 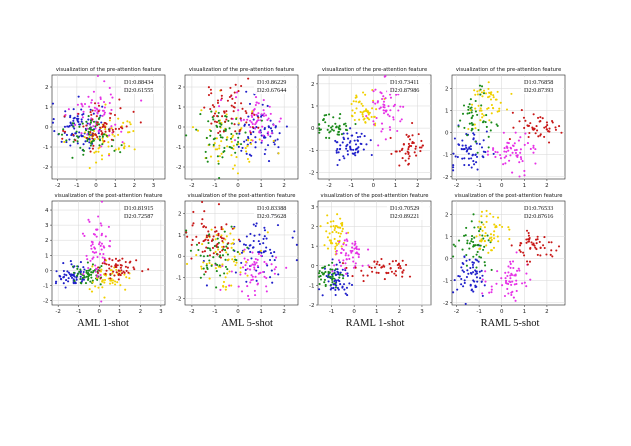 What do you see at coordinates (447, 134) in the screenshot?
I see `y-tick-label: 0` at bounding box center [447, 134].